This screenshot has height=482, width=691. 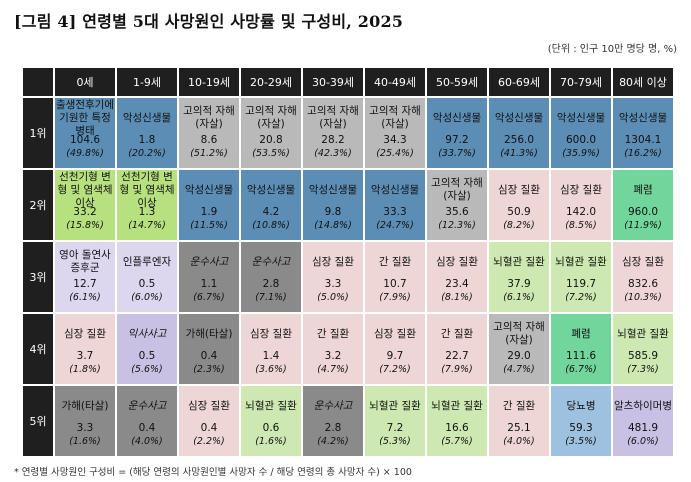 I want to click on rank-label: 4위, so click(x=38, y=349).